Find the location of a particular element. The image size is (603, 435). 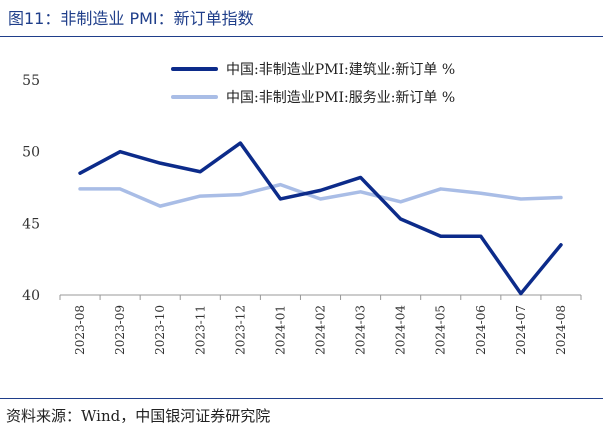

figure-title: 图11：非制造业 PMI：新订单指数 is located at coordinates (131, 18).